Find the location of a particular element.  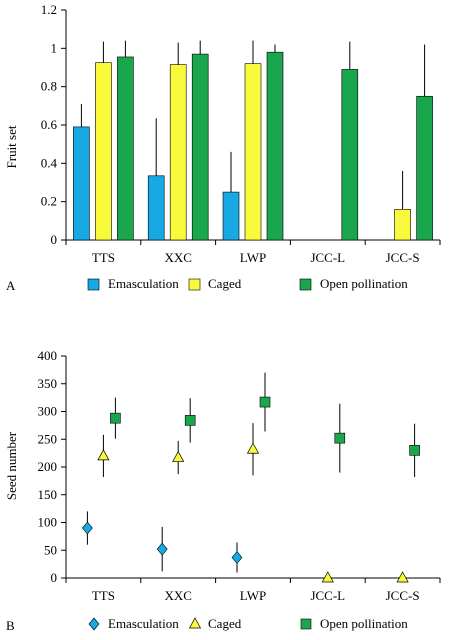

panel-b-y-tick-label: 50 is located at coordinates (50, 549).